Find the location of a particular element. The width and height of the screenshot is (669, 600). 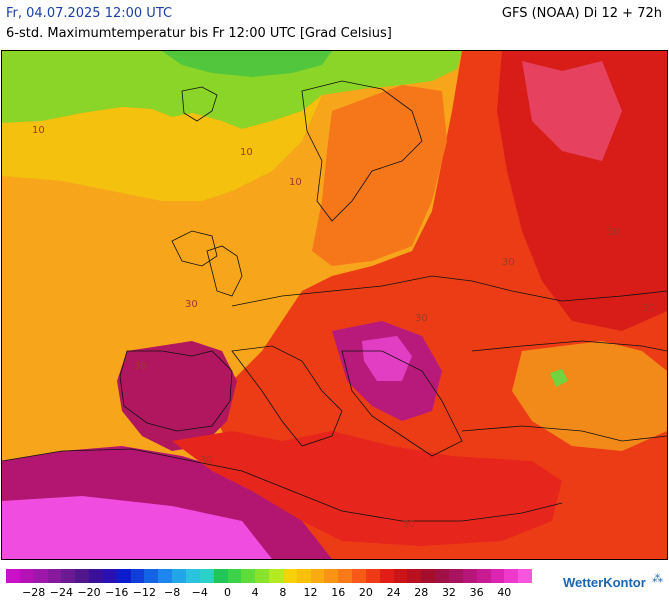

legend-tick-label: 12 is located at coordinates (310, 592).